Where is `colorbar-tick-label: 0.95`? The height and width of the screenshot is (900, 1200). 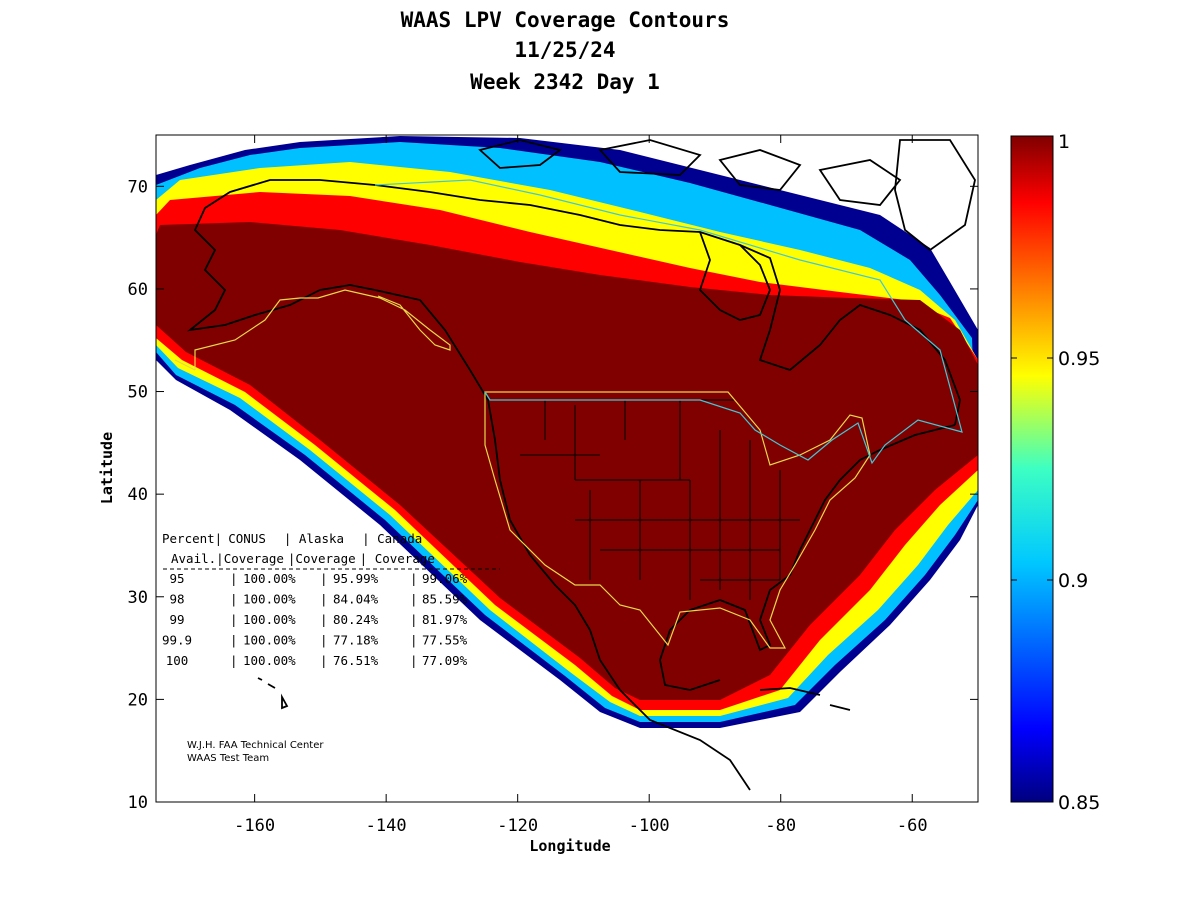 colorbar-tick-label: 0.95 is located at coordinates (1079, 359).